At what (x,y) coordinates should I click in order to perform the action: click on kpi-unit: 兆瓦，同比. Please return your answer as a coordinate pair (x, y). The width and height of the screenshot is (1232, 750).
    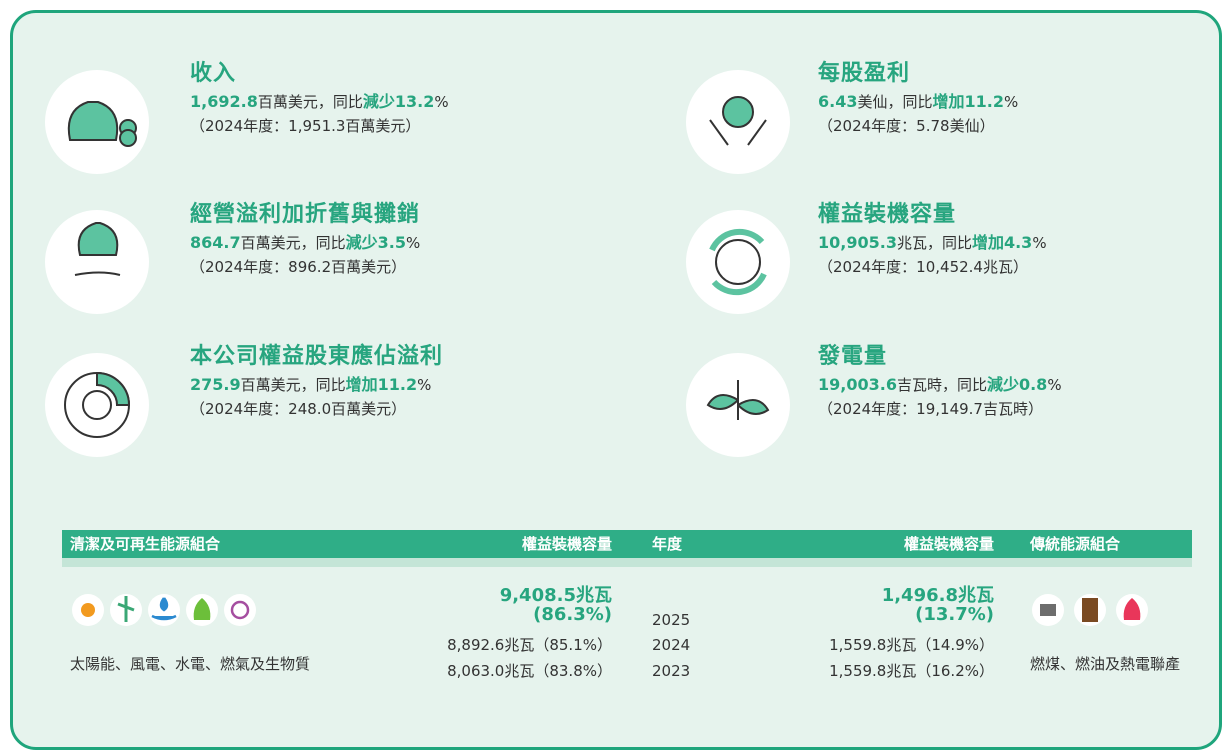
    Looking at the image, I should click on (934, 243).